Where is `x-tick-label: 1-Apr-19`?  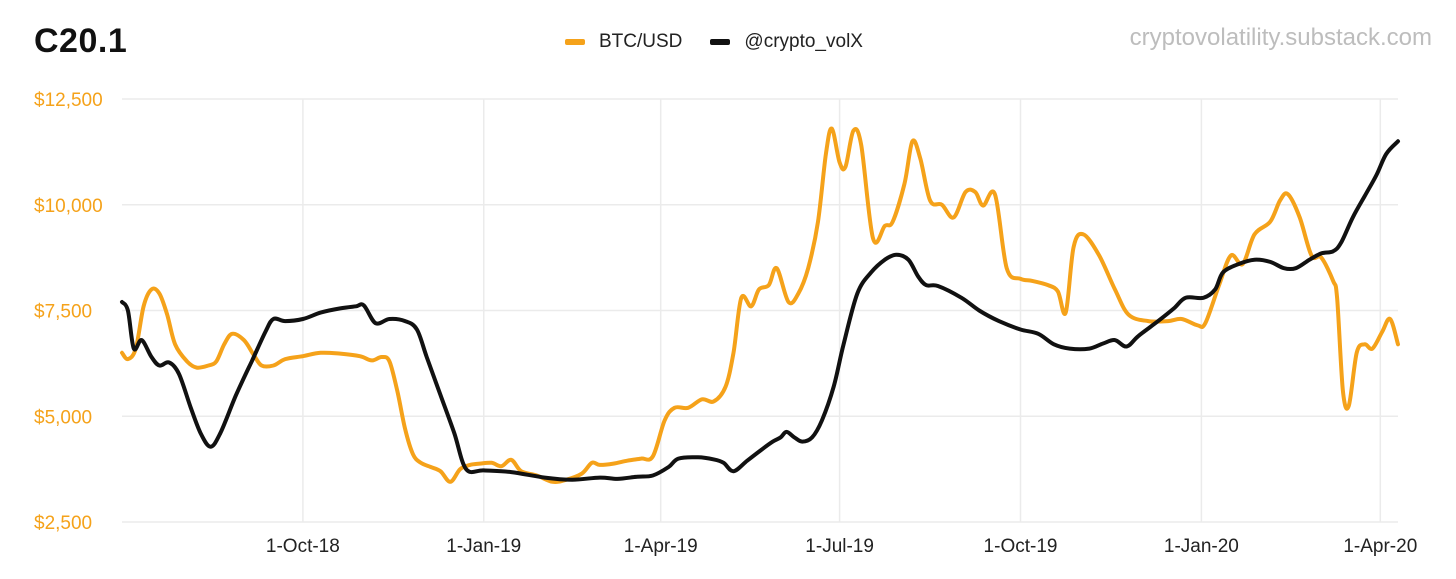 x-tick-label: 1-Apr-19 is located at coordinates (661, 546).